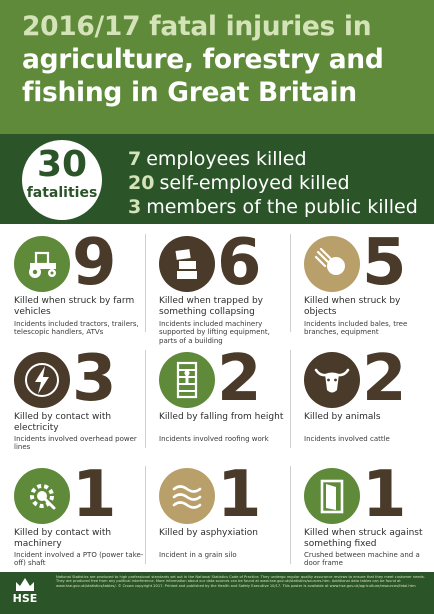 The image size is (434, 614). What do you see at coordinates (198, 555) in the screenshot?
I see `cause-detail: Incident in a grain silo` at bounding box center [198, 555].